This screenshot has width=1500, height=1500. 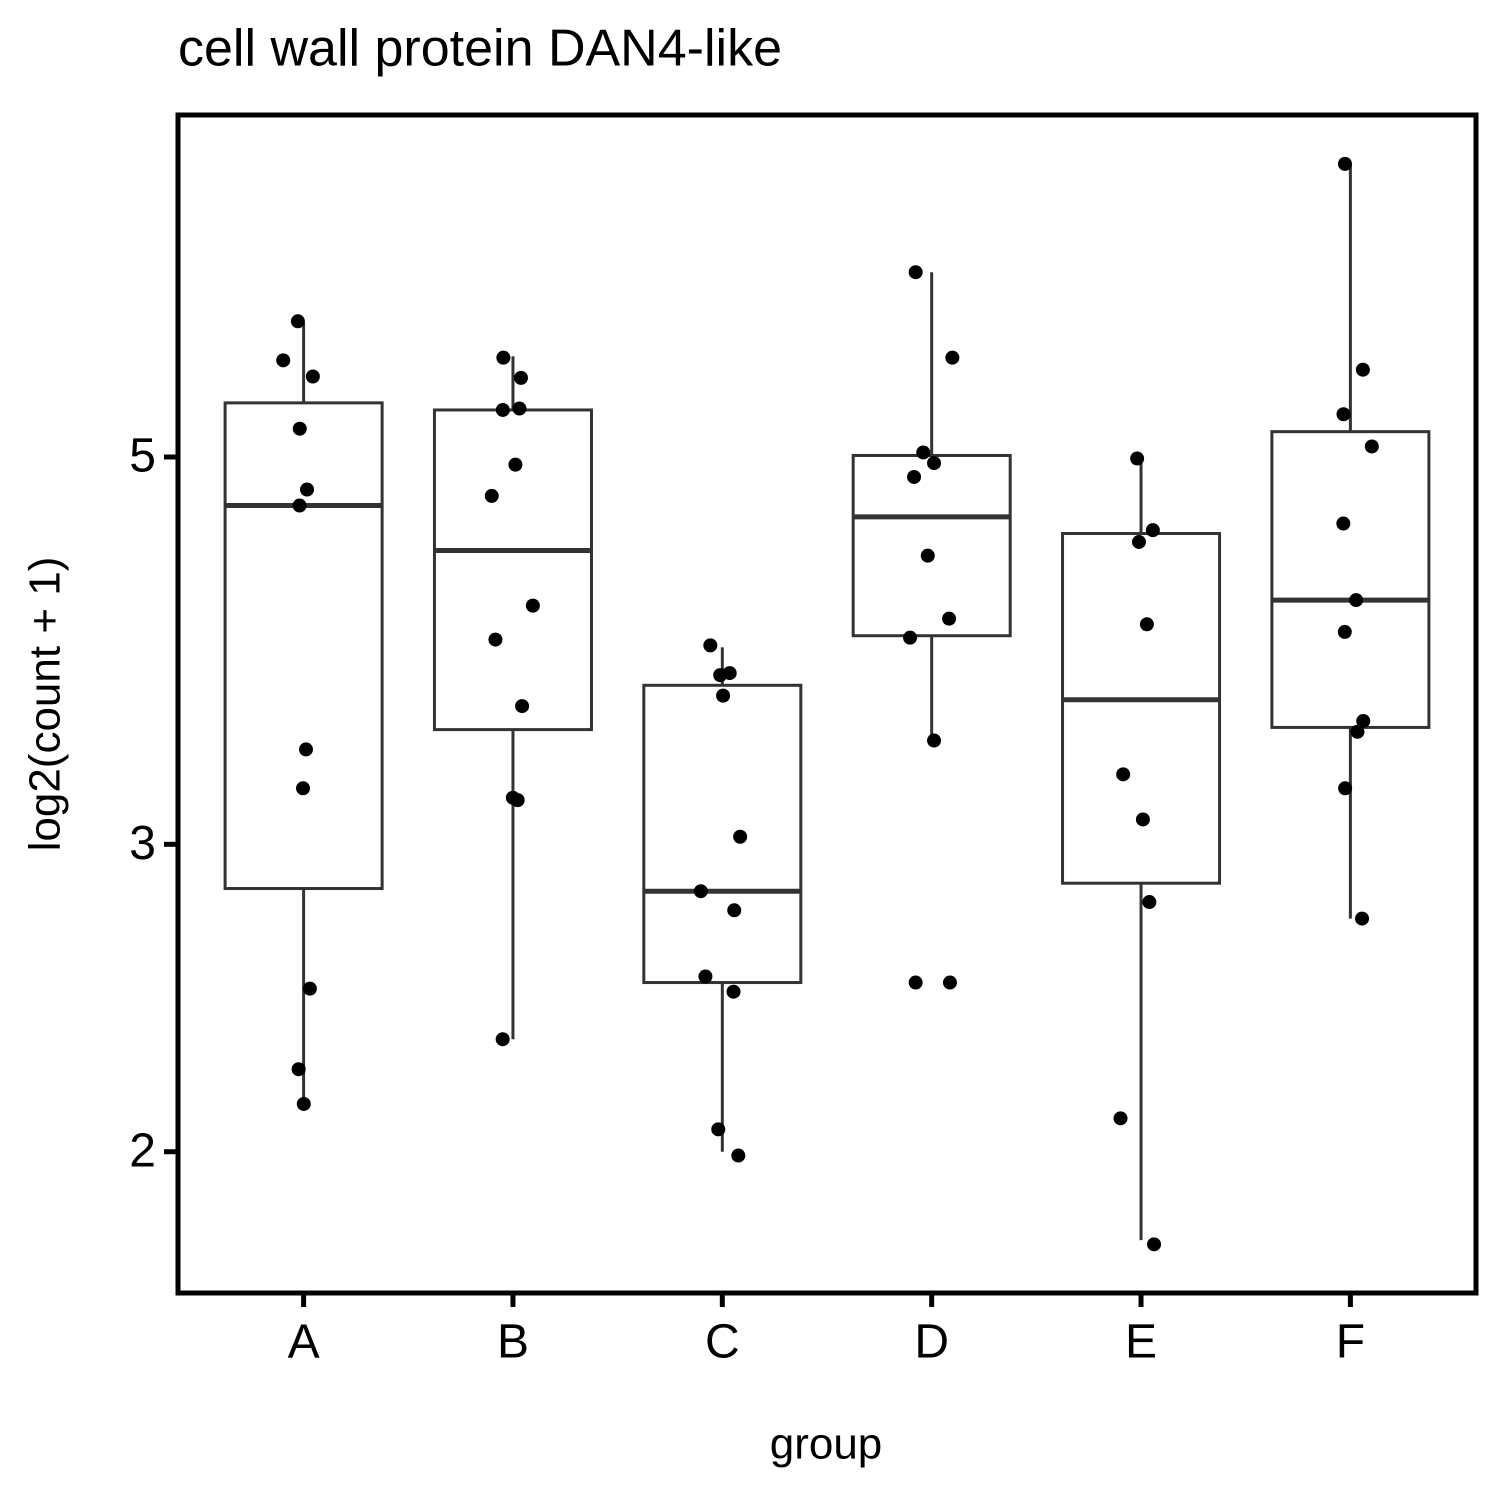 What do you see at coordinates (45, 704) in the screenshot?
I see `y-axis-label: log2(count + 1)` at bounding box center [45, 704].